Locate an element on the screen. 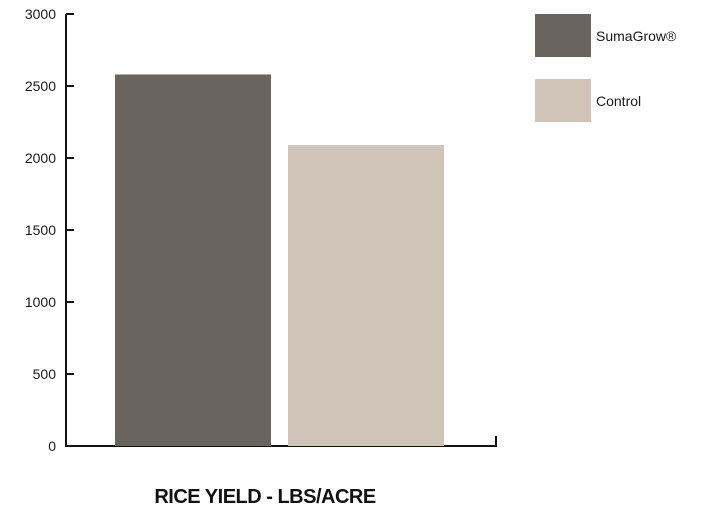 The width and height of the screenshot is (705, 510). y-tick-label: 2000 is located at coordinates (40, 158).